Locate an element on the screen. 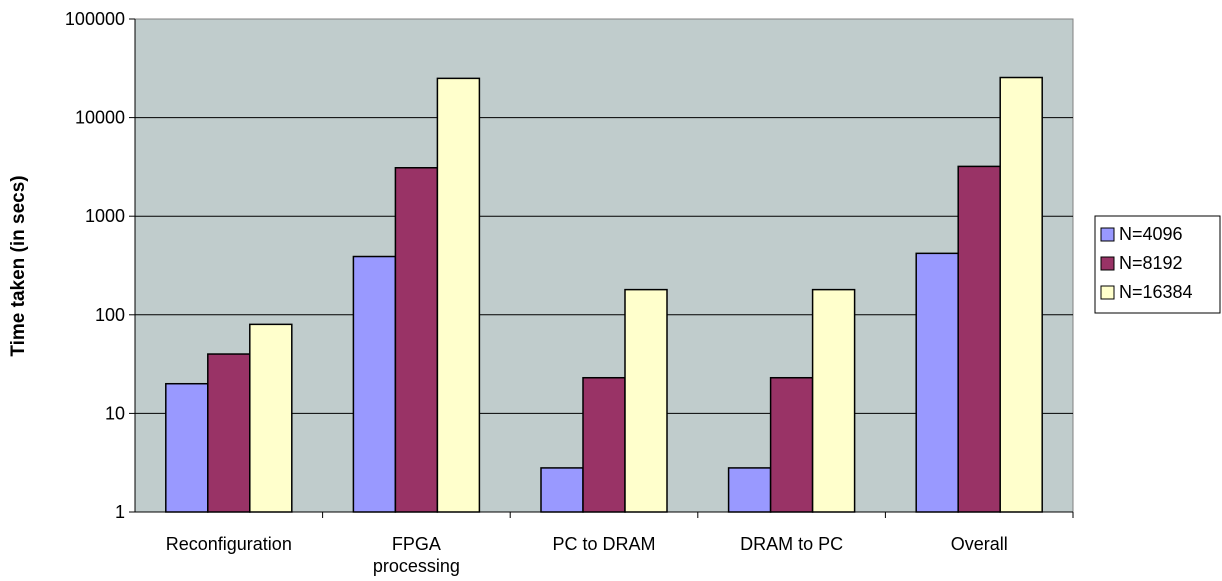 The height and width of the screenshot is (581, 1222). y-axis-ticks: 1 10 100 1000 10000 100000 is located at coordinates (100, 265).